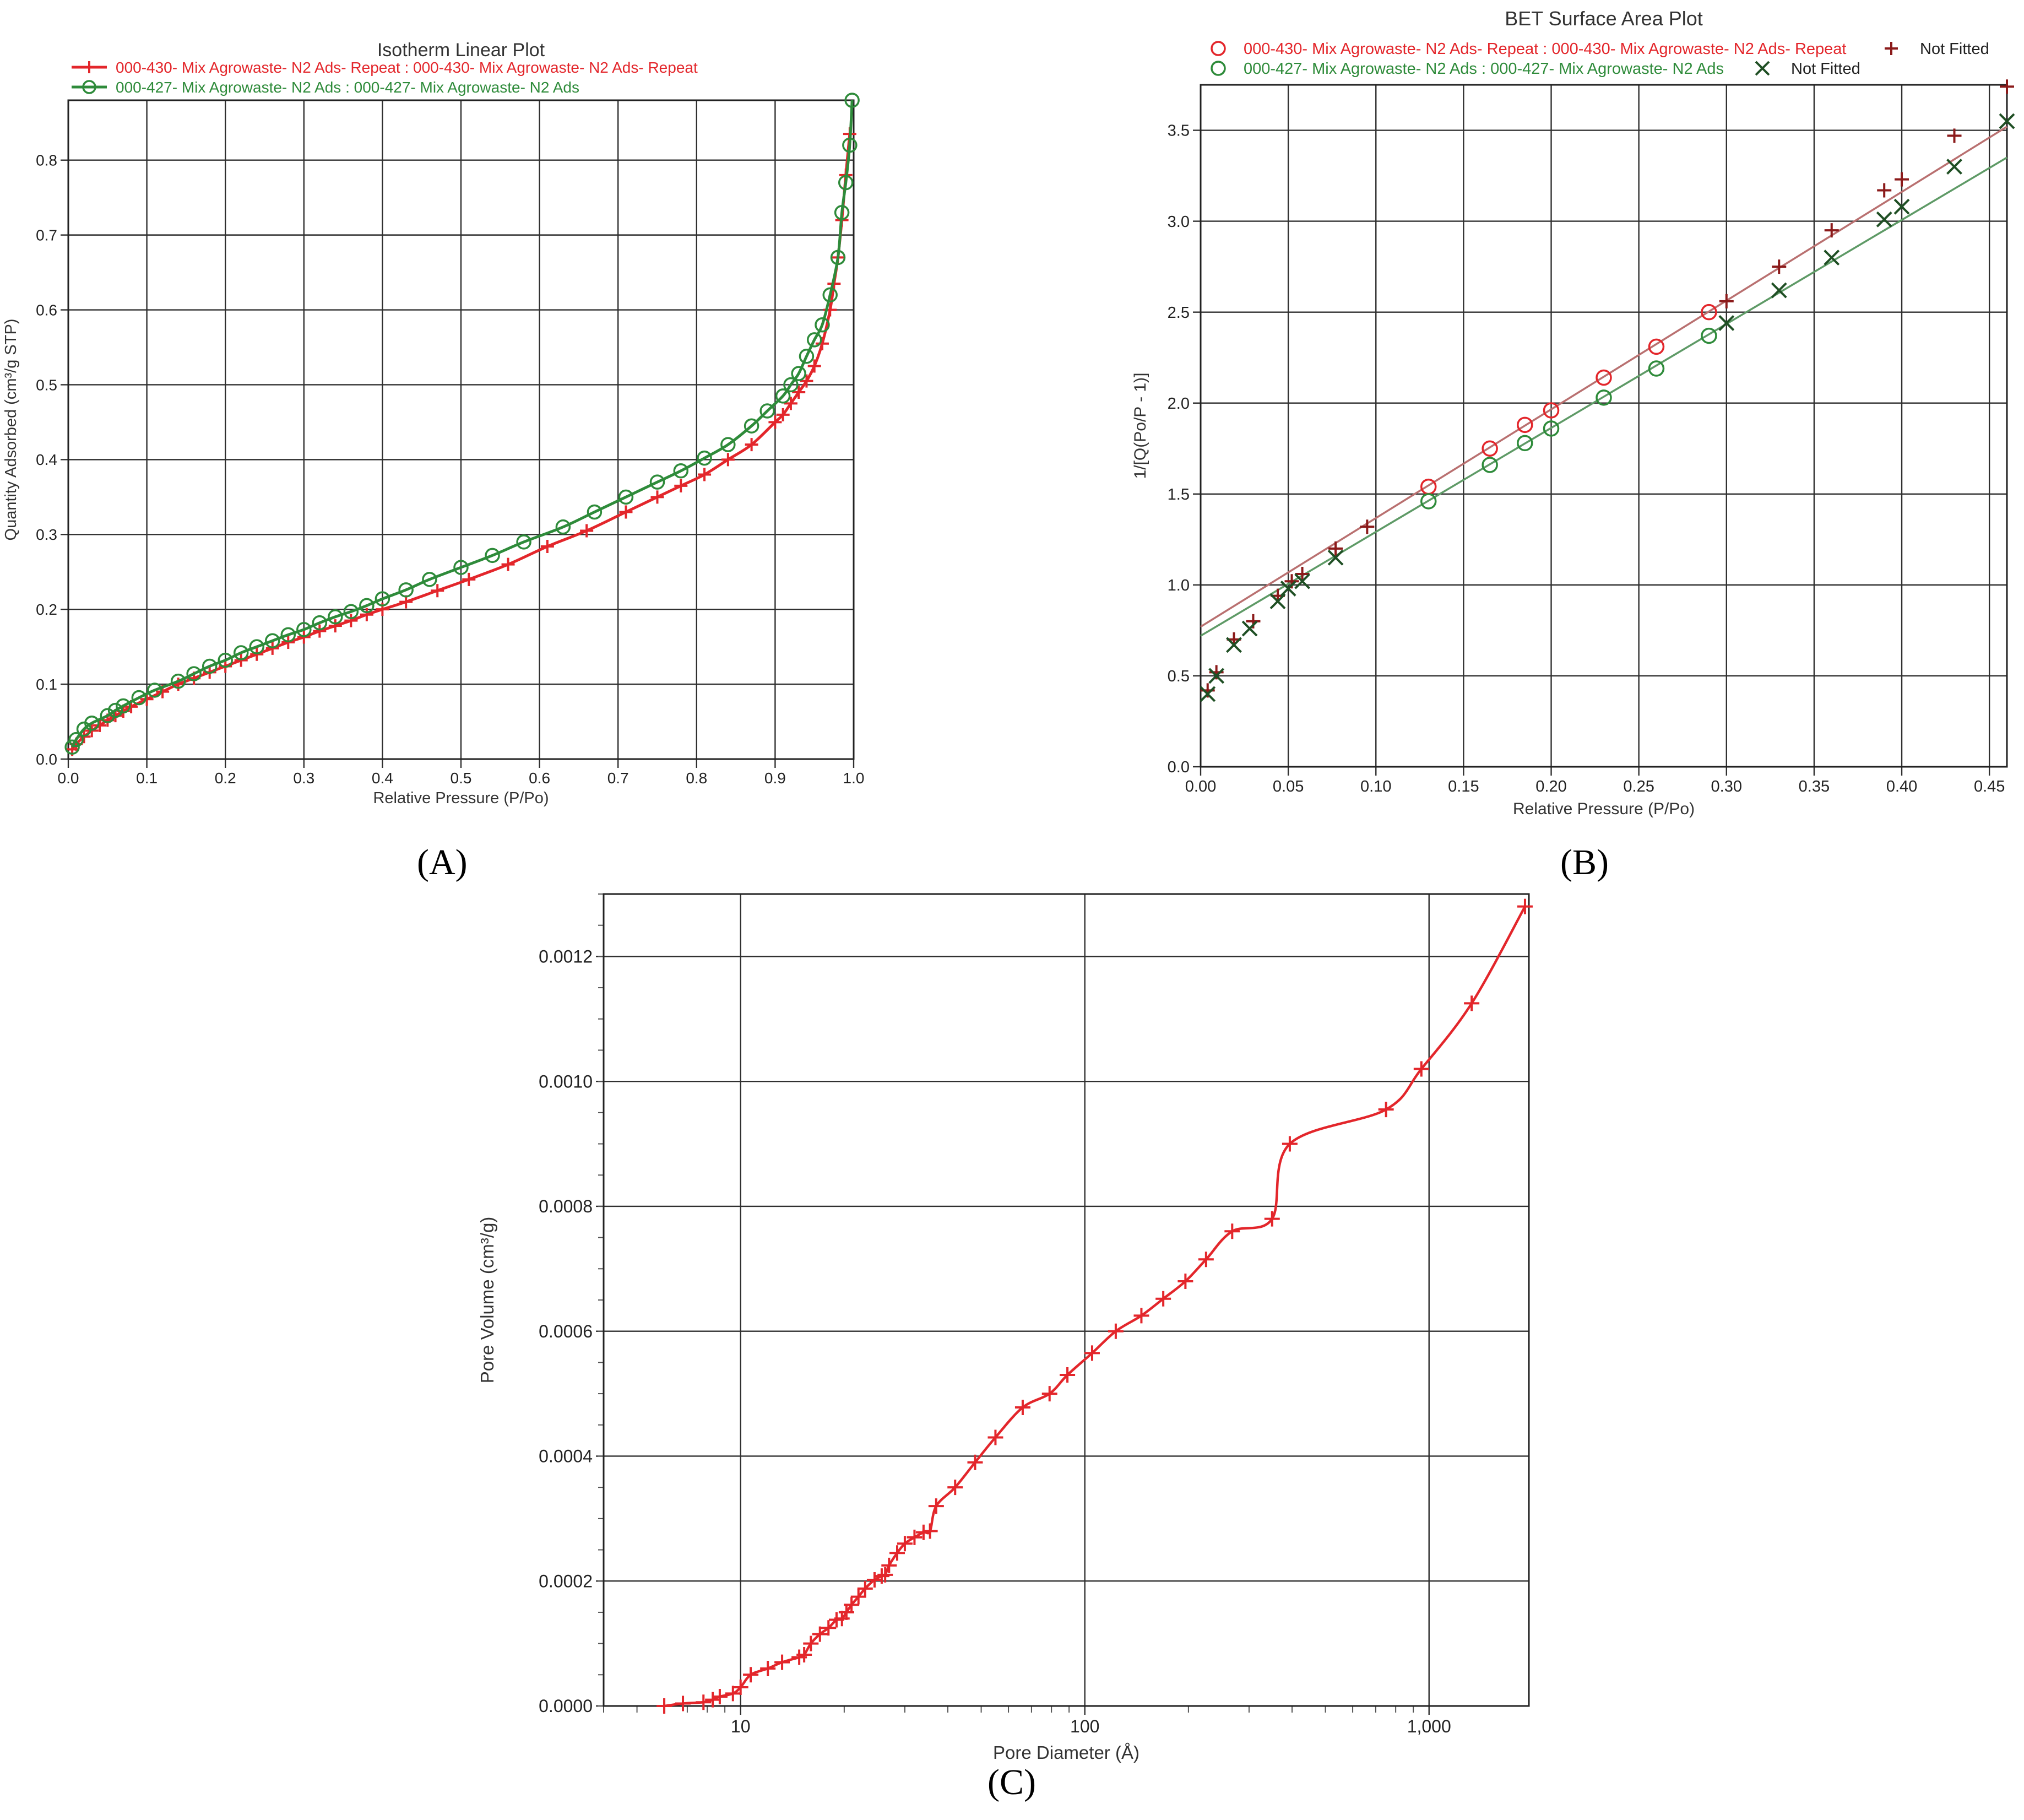  I want to click on y-tick-label: 0.7, so click(46, 234).